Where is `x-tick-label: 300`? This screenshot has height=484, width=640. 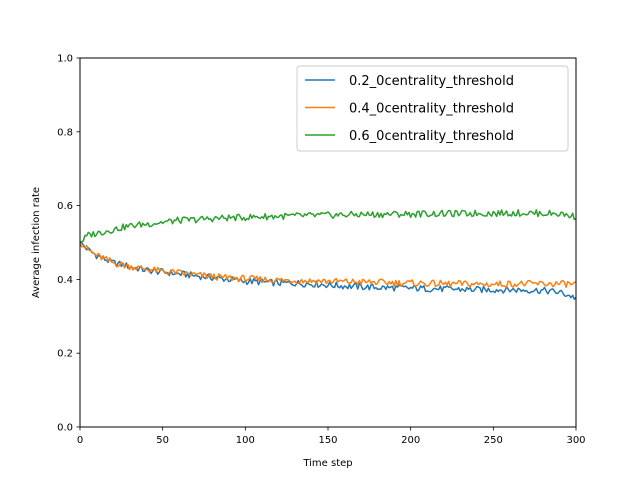 x-tick-label: 300 is located at coordinates (575, 440).